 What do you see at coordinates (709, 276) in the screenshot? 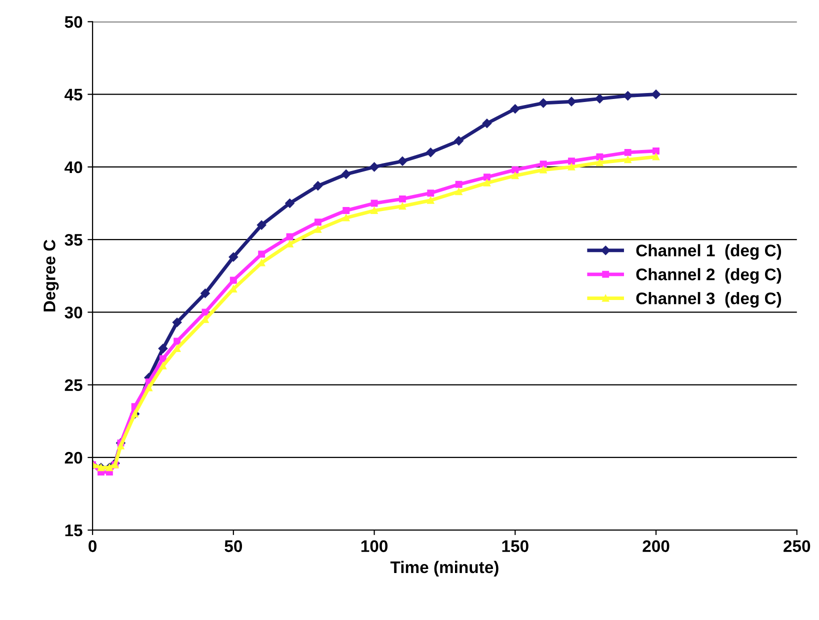
I see `legend-label: Channel 2 (deg C)` at bounding box center [709, 276].